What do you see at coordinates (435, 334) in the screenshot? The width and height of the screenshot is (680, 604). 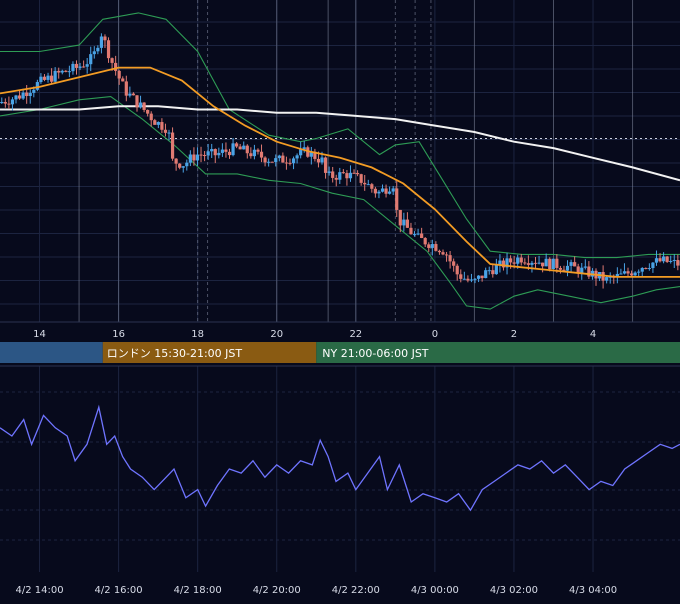 I see `price-x-tick-label: 0` at bounding box center [435, 334].